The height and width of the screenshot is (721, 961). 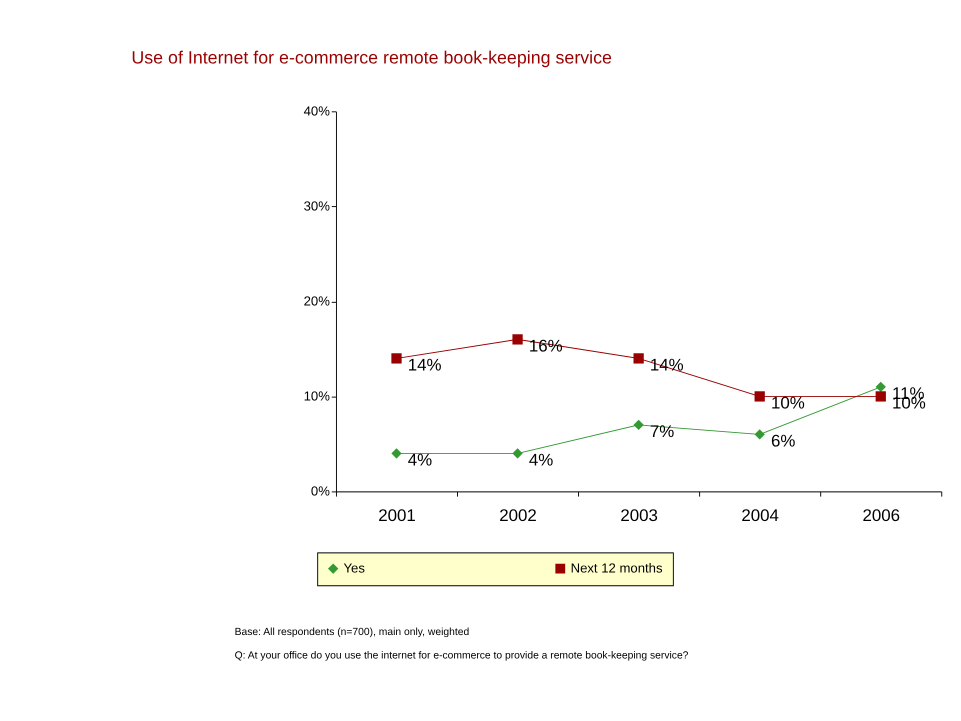 I want to click on chart-title: Use of Internet for e-commerce remote book-keeping service, so click(x=371, y=57).